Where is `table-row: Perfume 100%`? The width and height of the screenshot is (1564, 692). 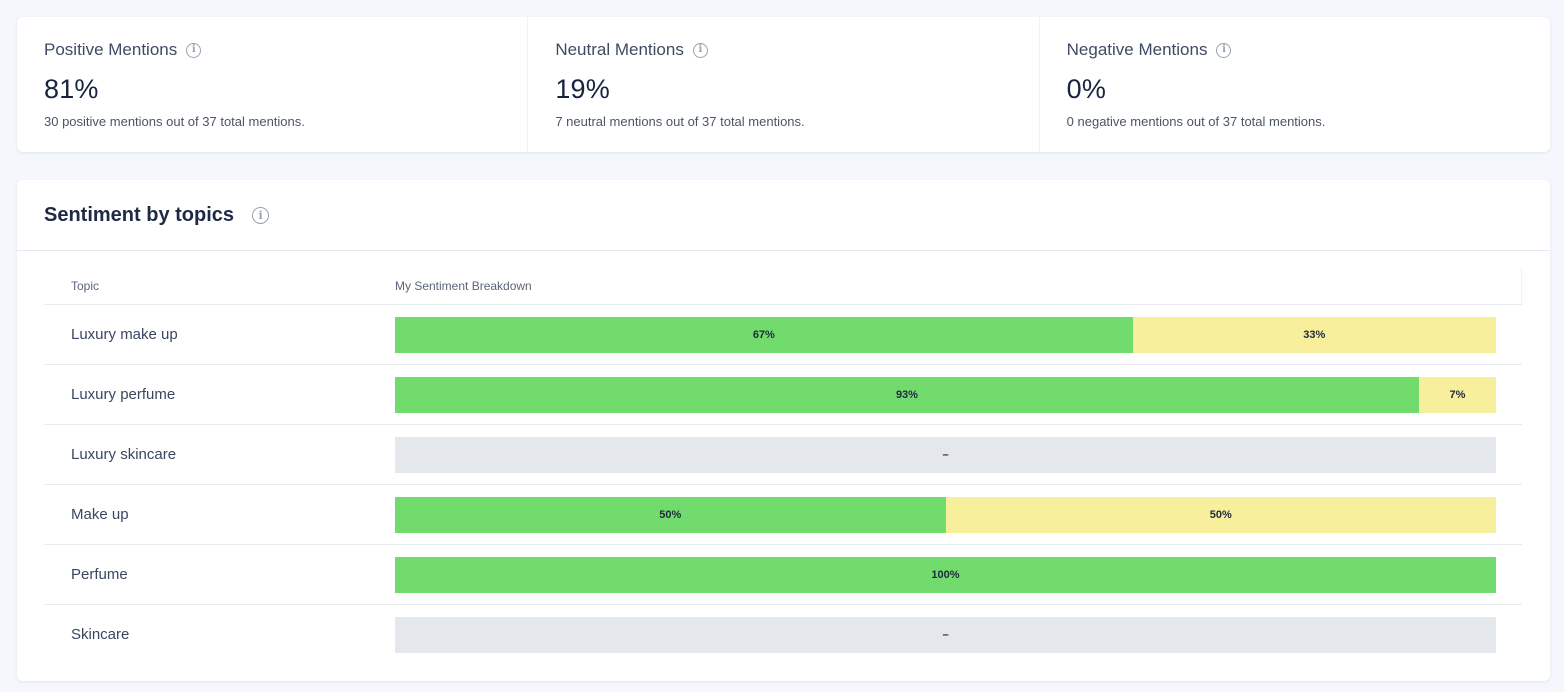
table-row: Perfume 100% is located at coordinates (783, 575).